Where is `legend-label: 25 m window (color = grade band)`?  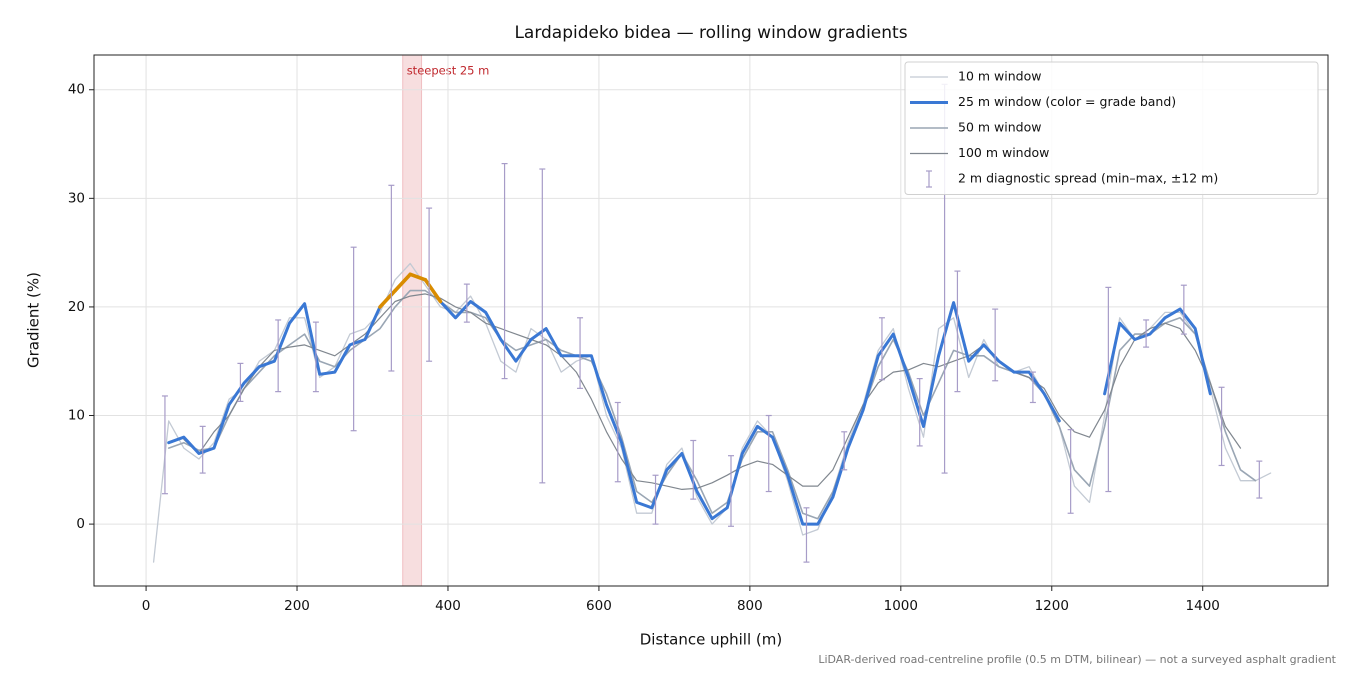
legend-label: 25 m window (color = grade band) is located at coordinates (1067, 101).